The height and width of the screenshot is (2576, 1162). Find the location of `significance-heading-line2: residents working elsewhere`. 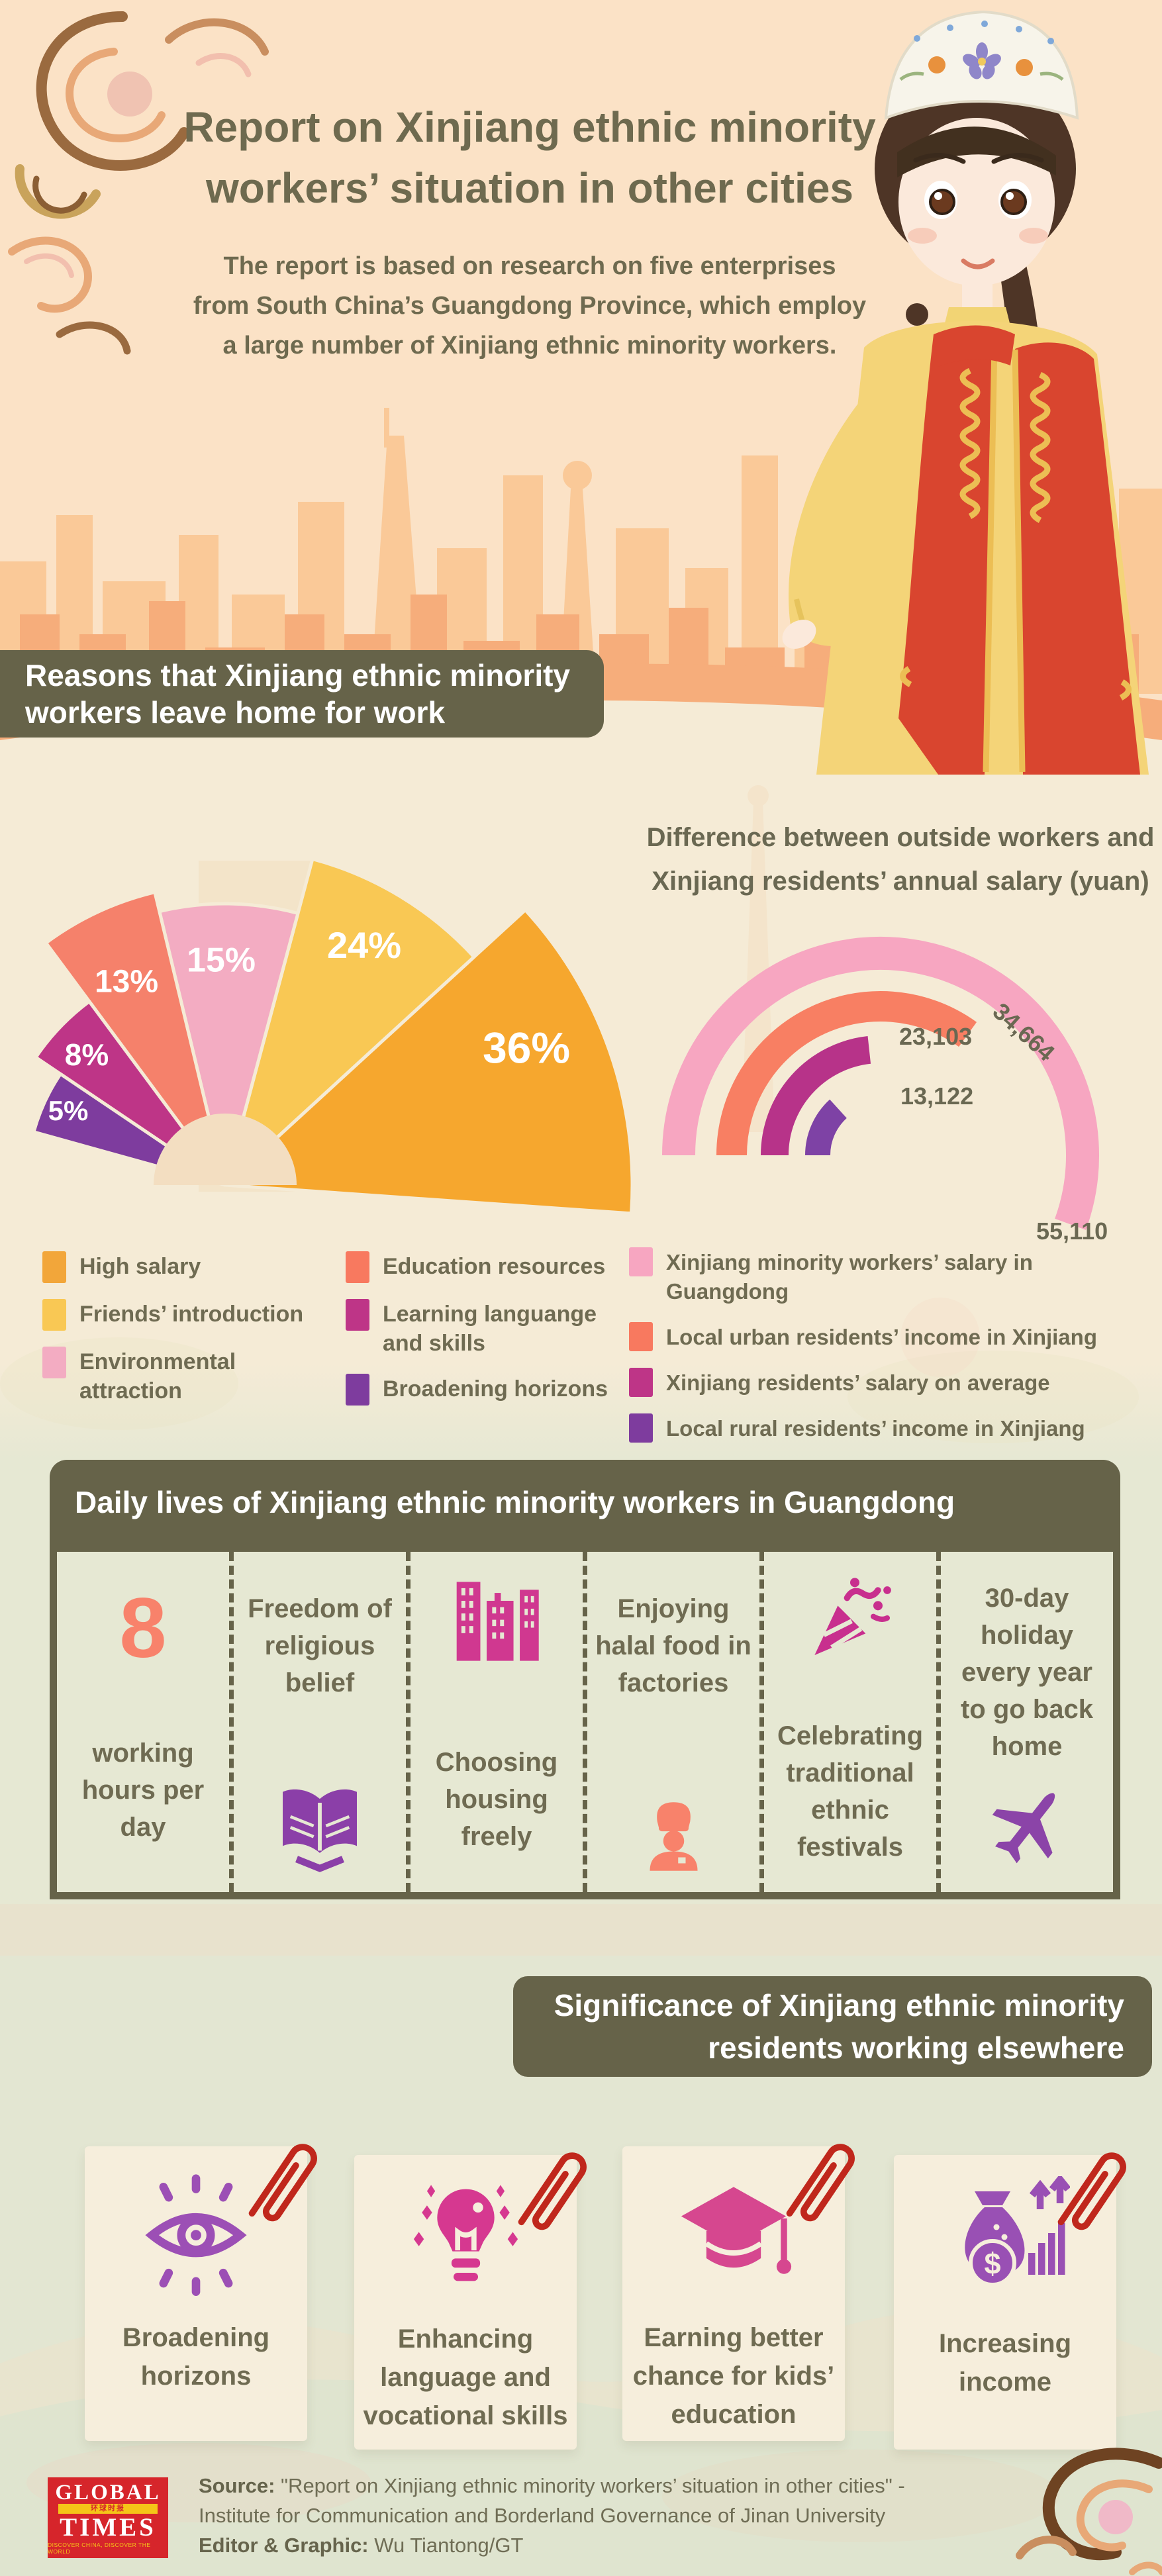

significance-heading-line2: residents working elsewhere is located at coordinates (916, 2047).